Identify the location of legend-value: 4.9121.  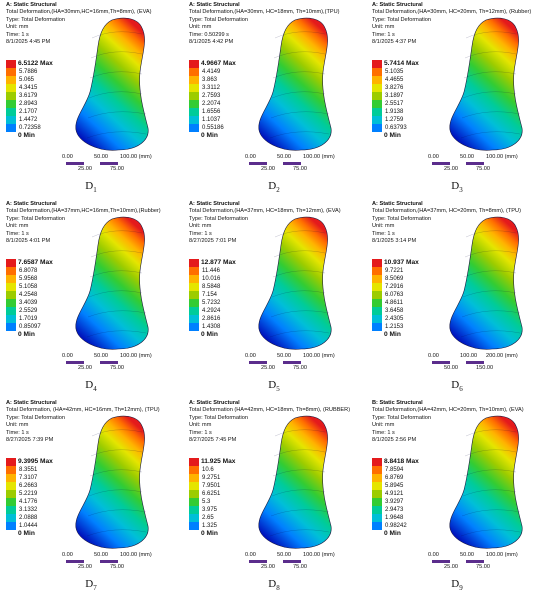
(394, 494).